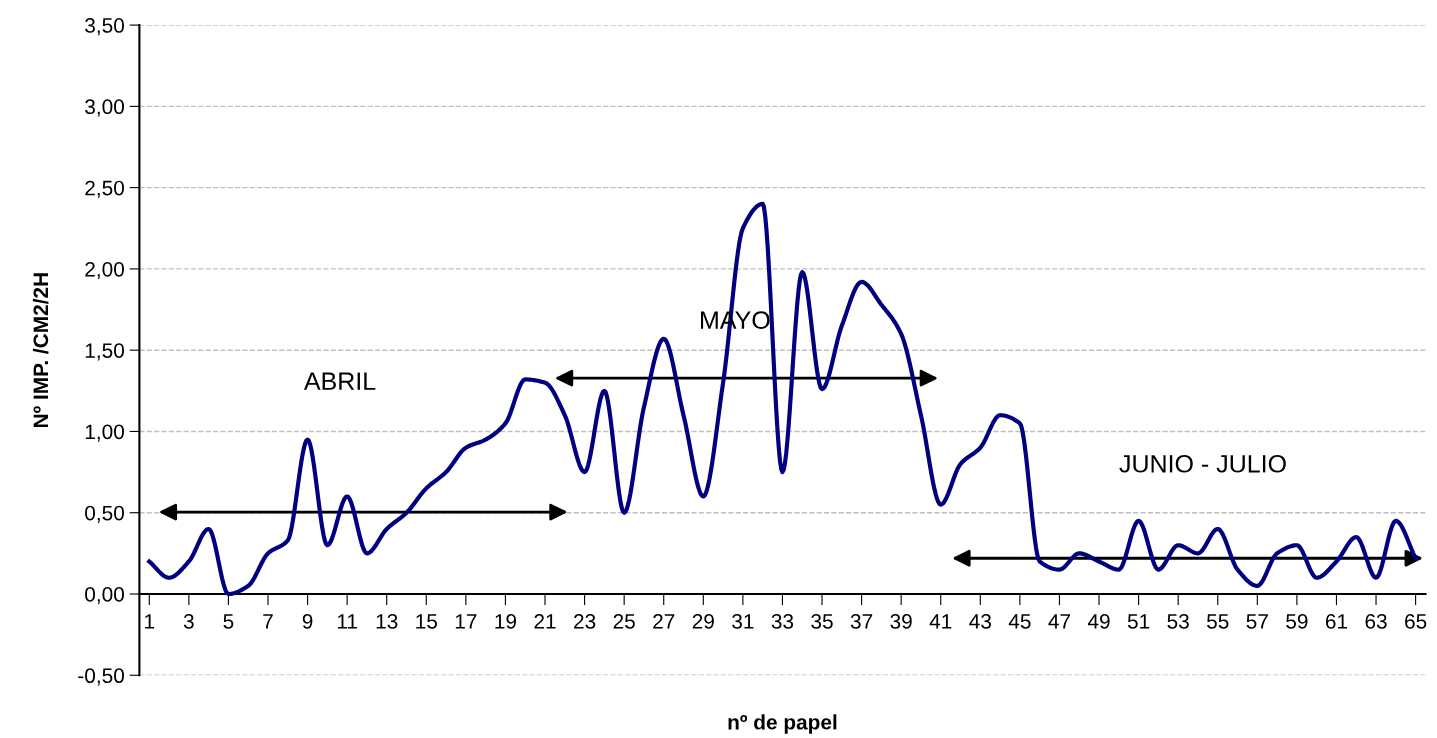 The image size is (1437, 738). What do you see at coordinates (104, 189) in the screenshot?
I see `y-tick-label: 2,50` at bounding box center [104, 189].